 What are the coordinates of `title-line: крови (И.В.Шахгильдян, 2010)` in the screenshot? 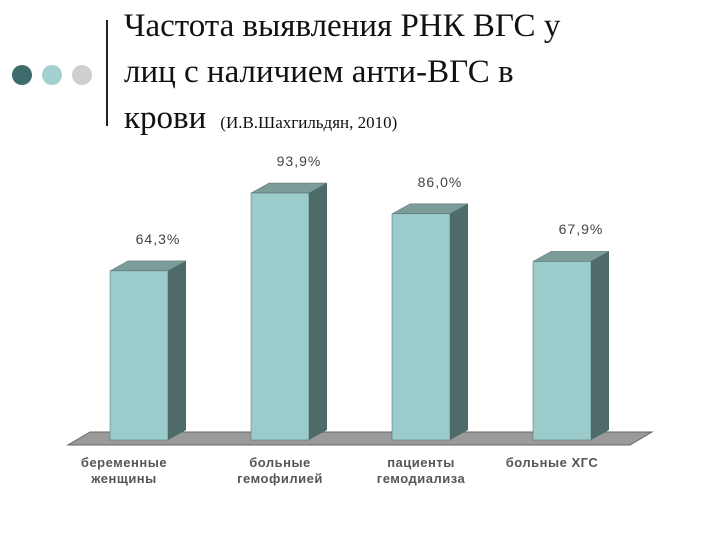 It's located at (261, 118).